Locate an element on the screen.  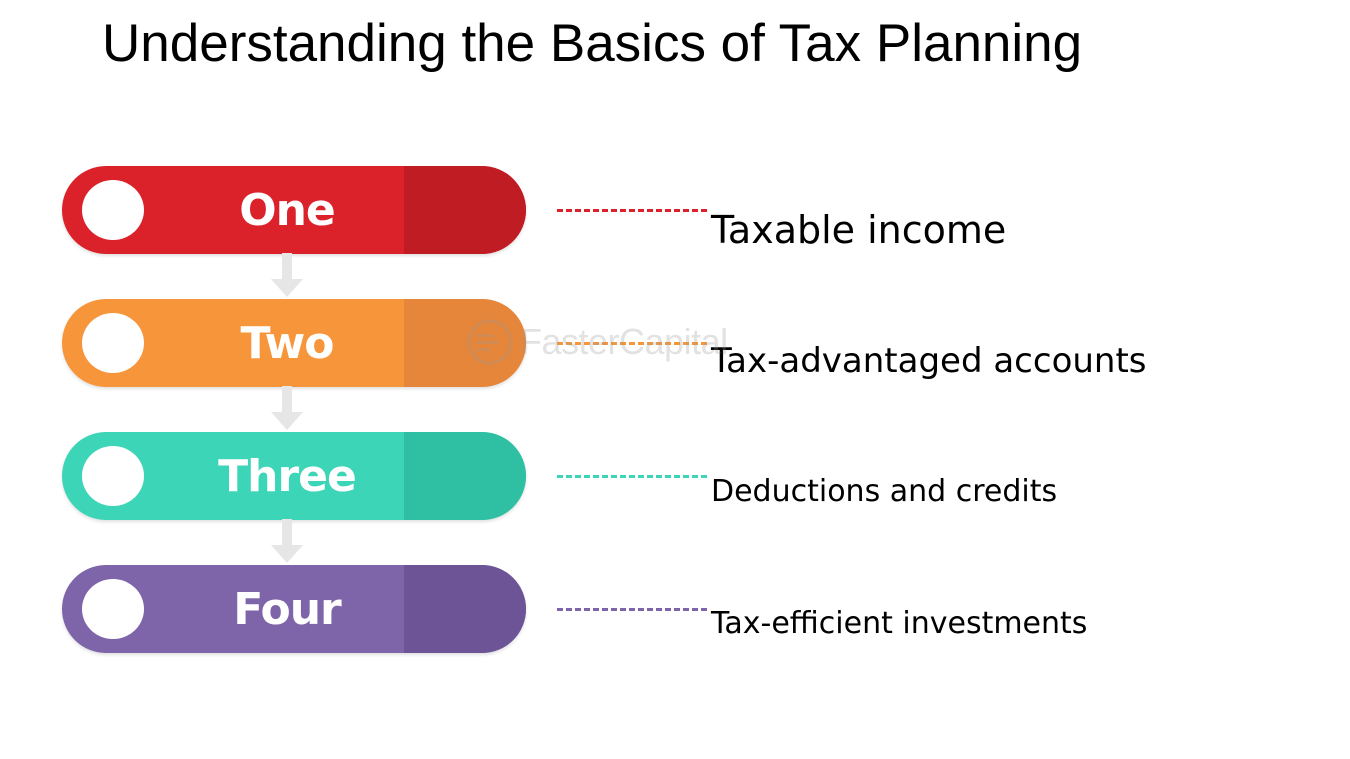
step-three-circle is located at coordinates (113, 476).